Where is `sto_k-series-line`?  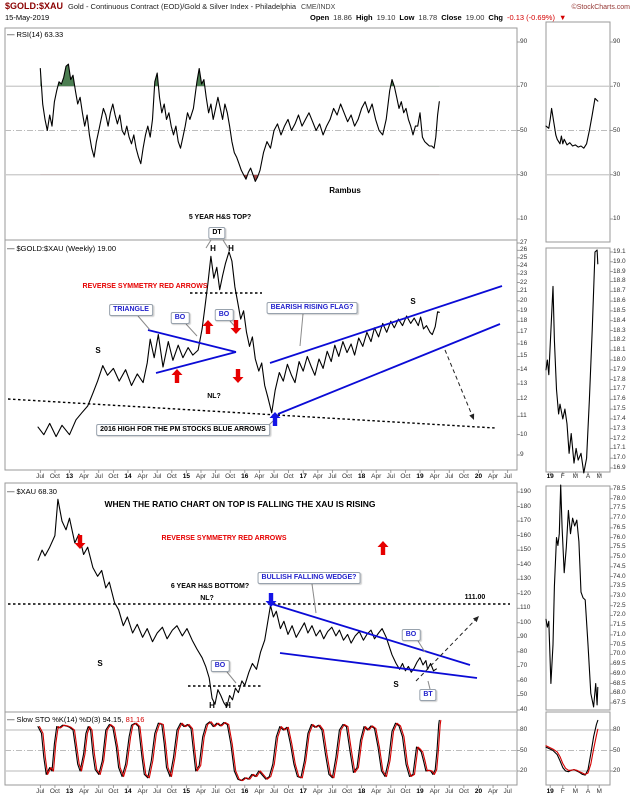 sto_k-series-line is located at coordinates (238, 750).